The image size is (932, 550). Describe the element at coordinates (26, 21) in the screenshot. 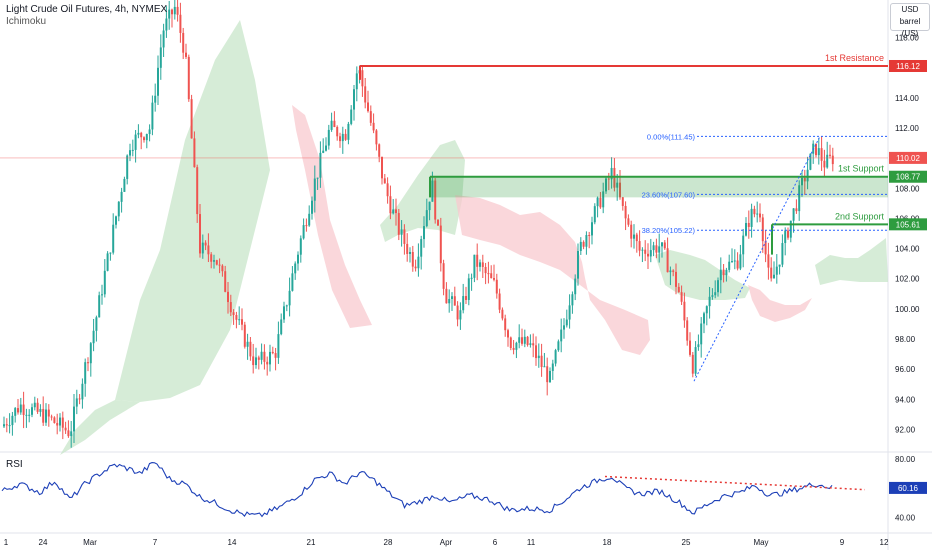

I see `indicator-label: Ichimoku` at that location.